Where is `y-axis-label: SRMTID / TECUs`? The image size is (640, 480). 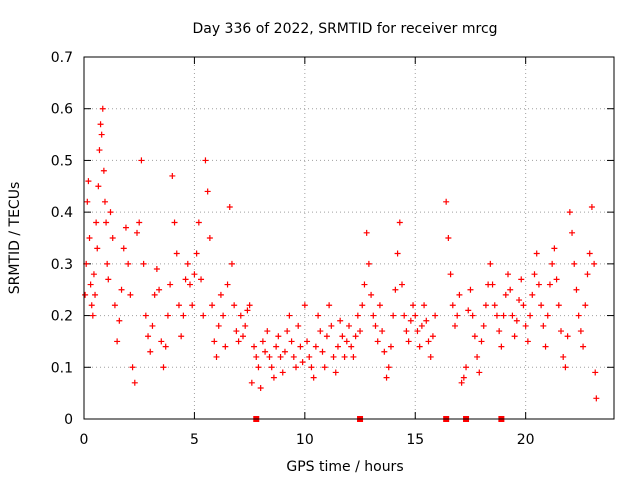 y-axis-label: SRMTID / TECUs is located at coordinates (15, 238).